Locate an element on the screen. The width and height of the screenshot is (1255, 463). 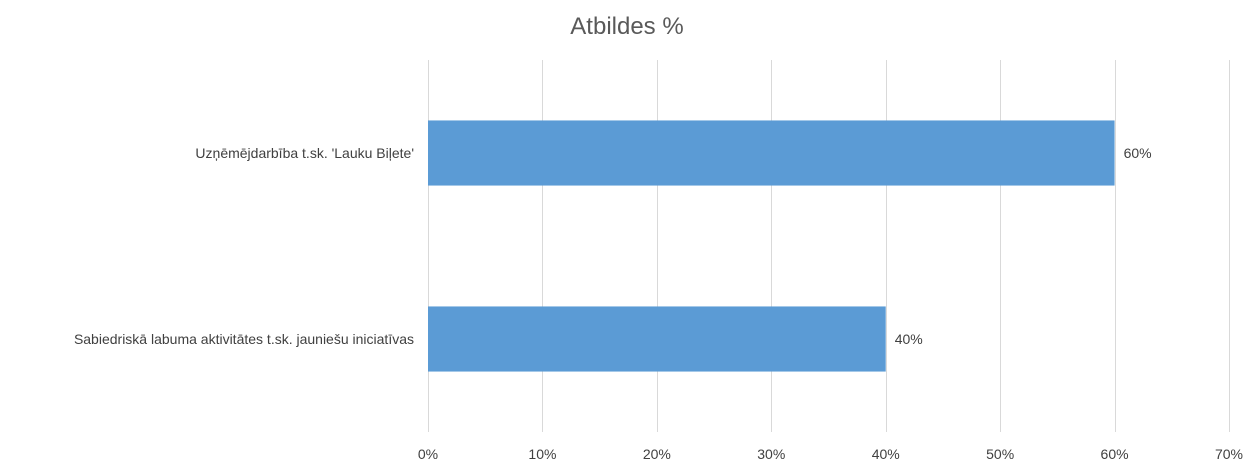
x-tick-label: 40% is located at coordinates (886, 454).